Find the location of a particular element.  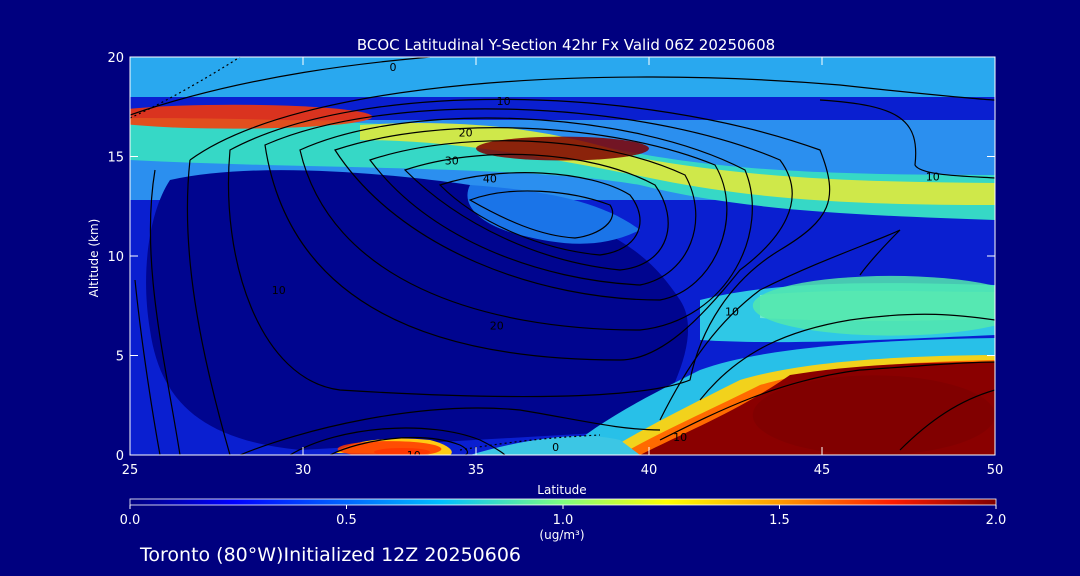

colorbar-tick-label: 2.0 is located at coordinates (996, 520).